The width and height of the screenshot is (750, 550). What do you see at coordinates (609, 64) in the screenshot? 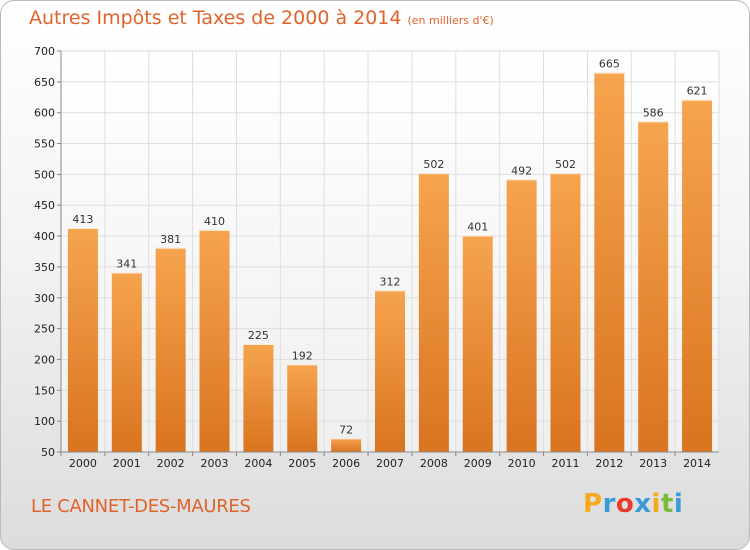
I see `bar-value-label: 665` at bounding box center [609, 64].